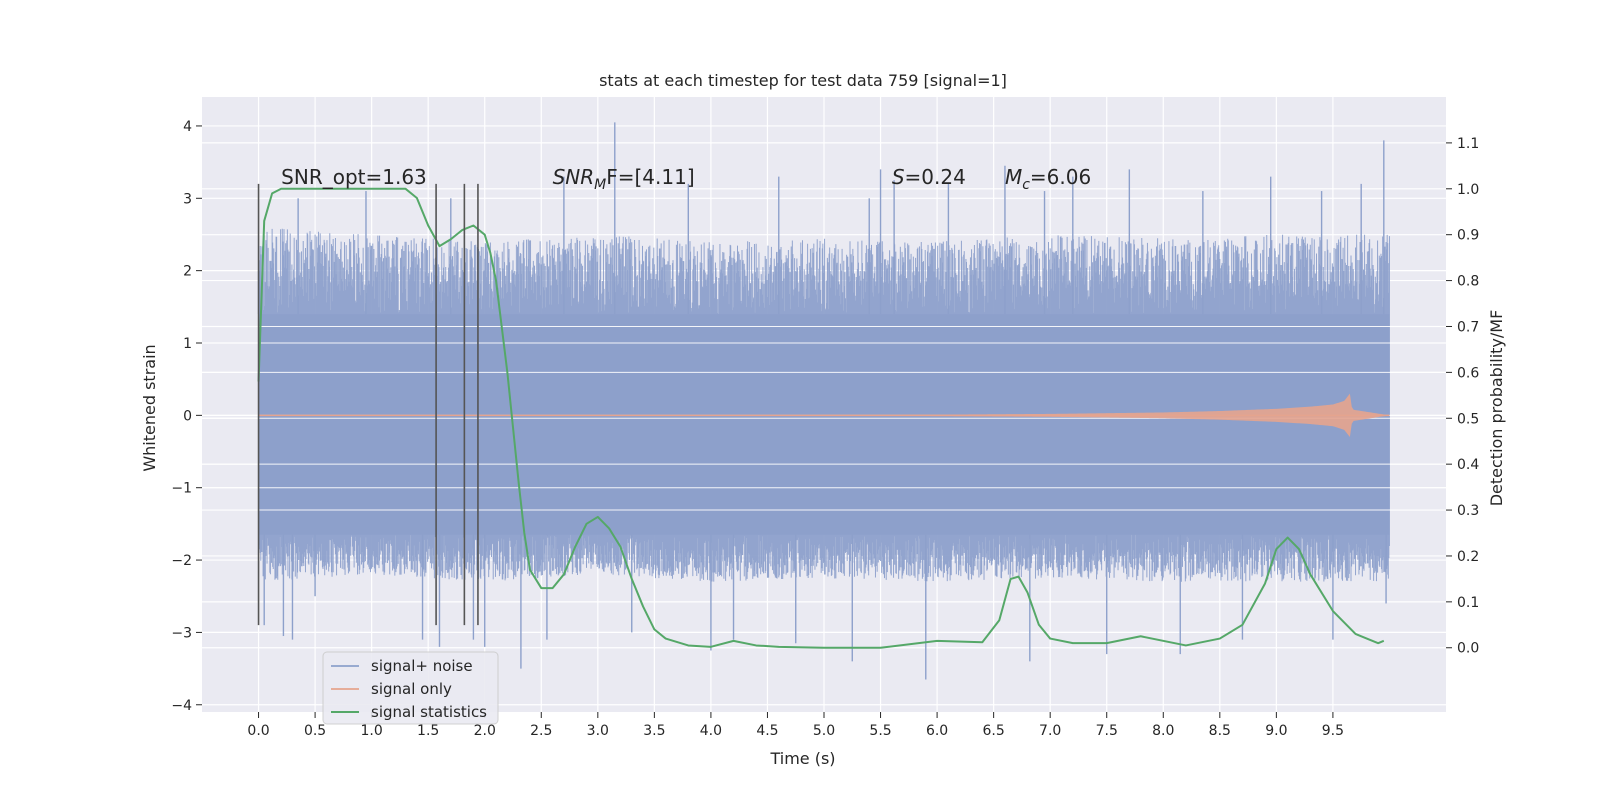 The height and width of the screenshot is (804, 1600). What do you see at coordinates (187, 344) in the screenshot?
I see `y-tick-label-3: 1` at bounding box center [187, 344].